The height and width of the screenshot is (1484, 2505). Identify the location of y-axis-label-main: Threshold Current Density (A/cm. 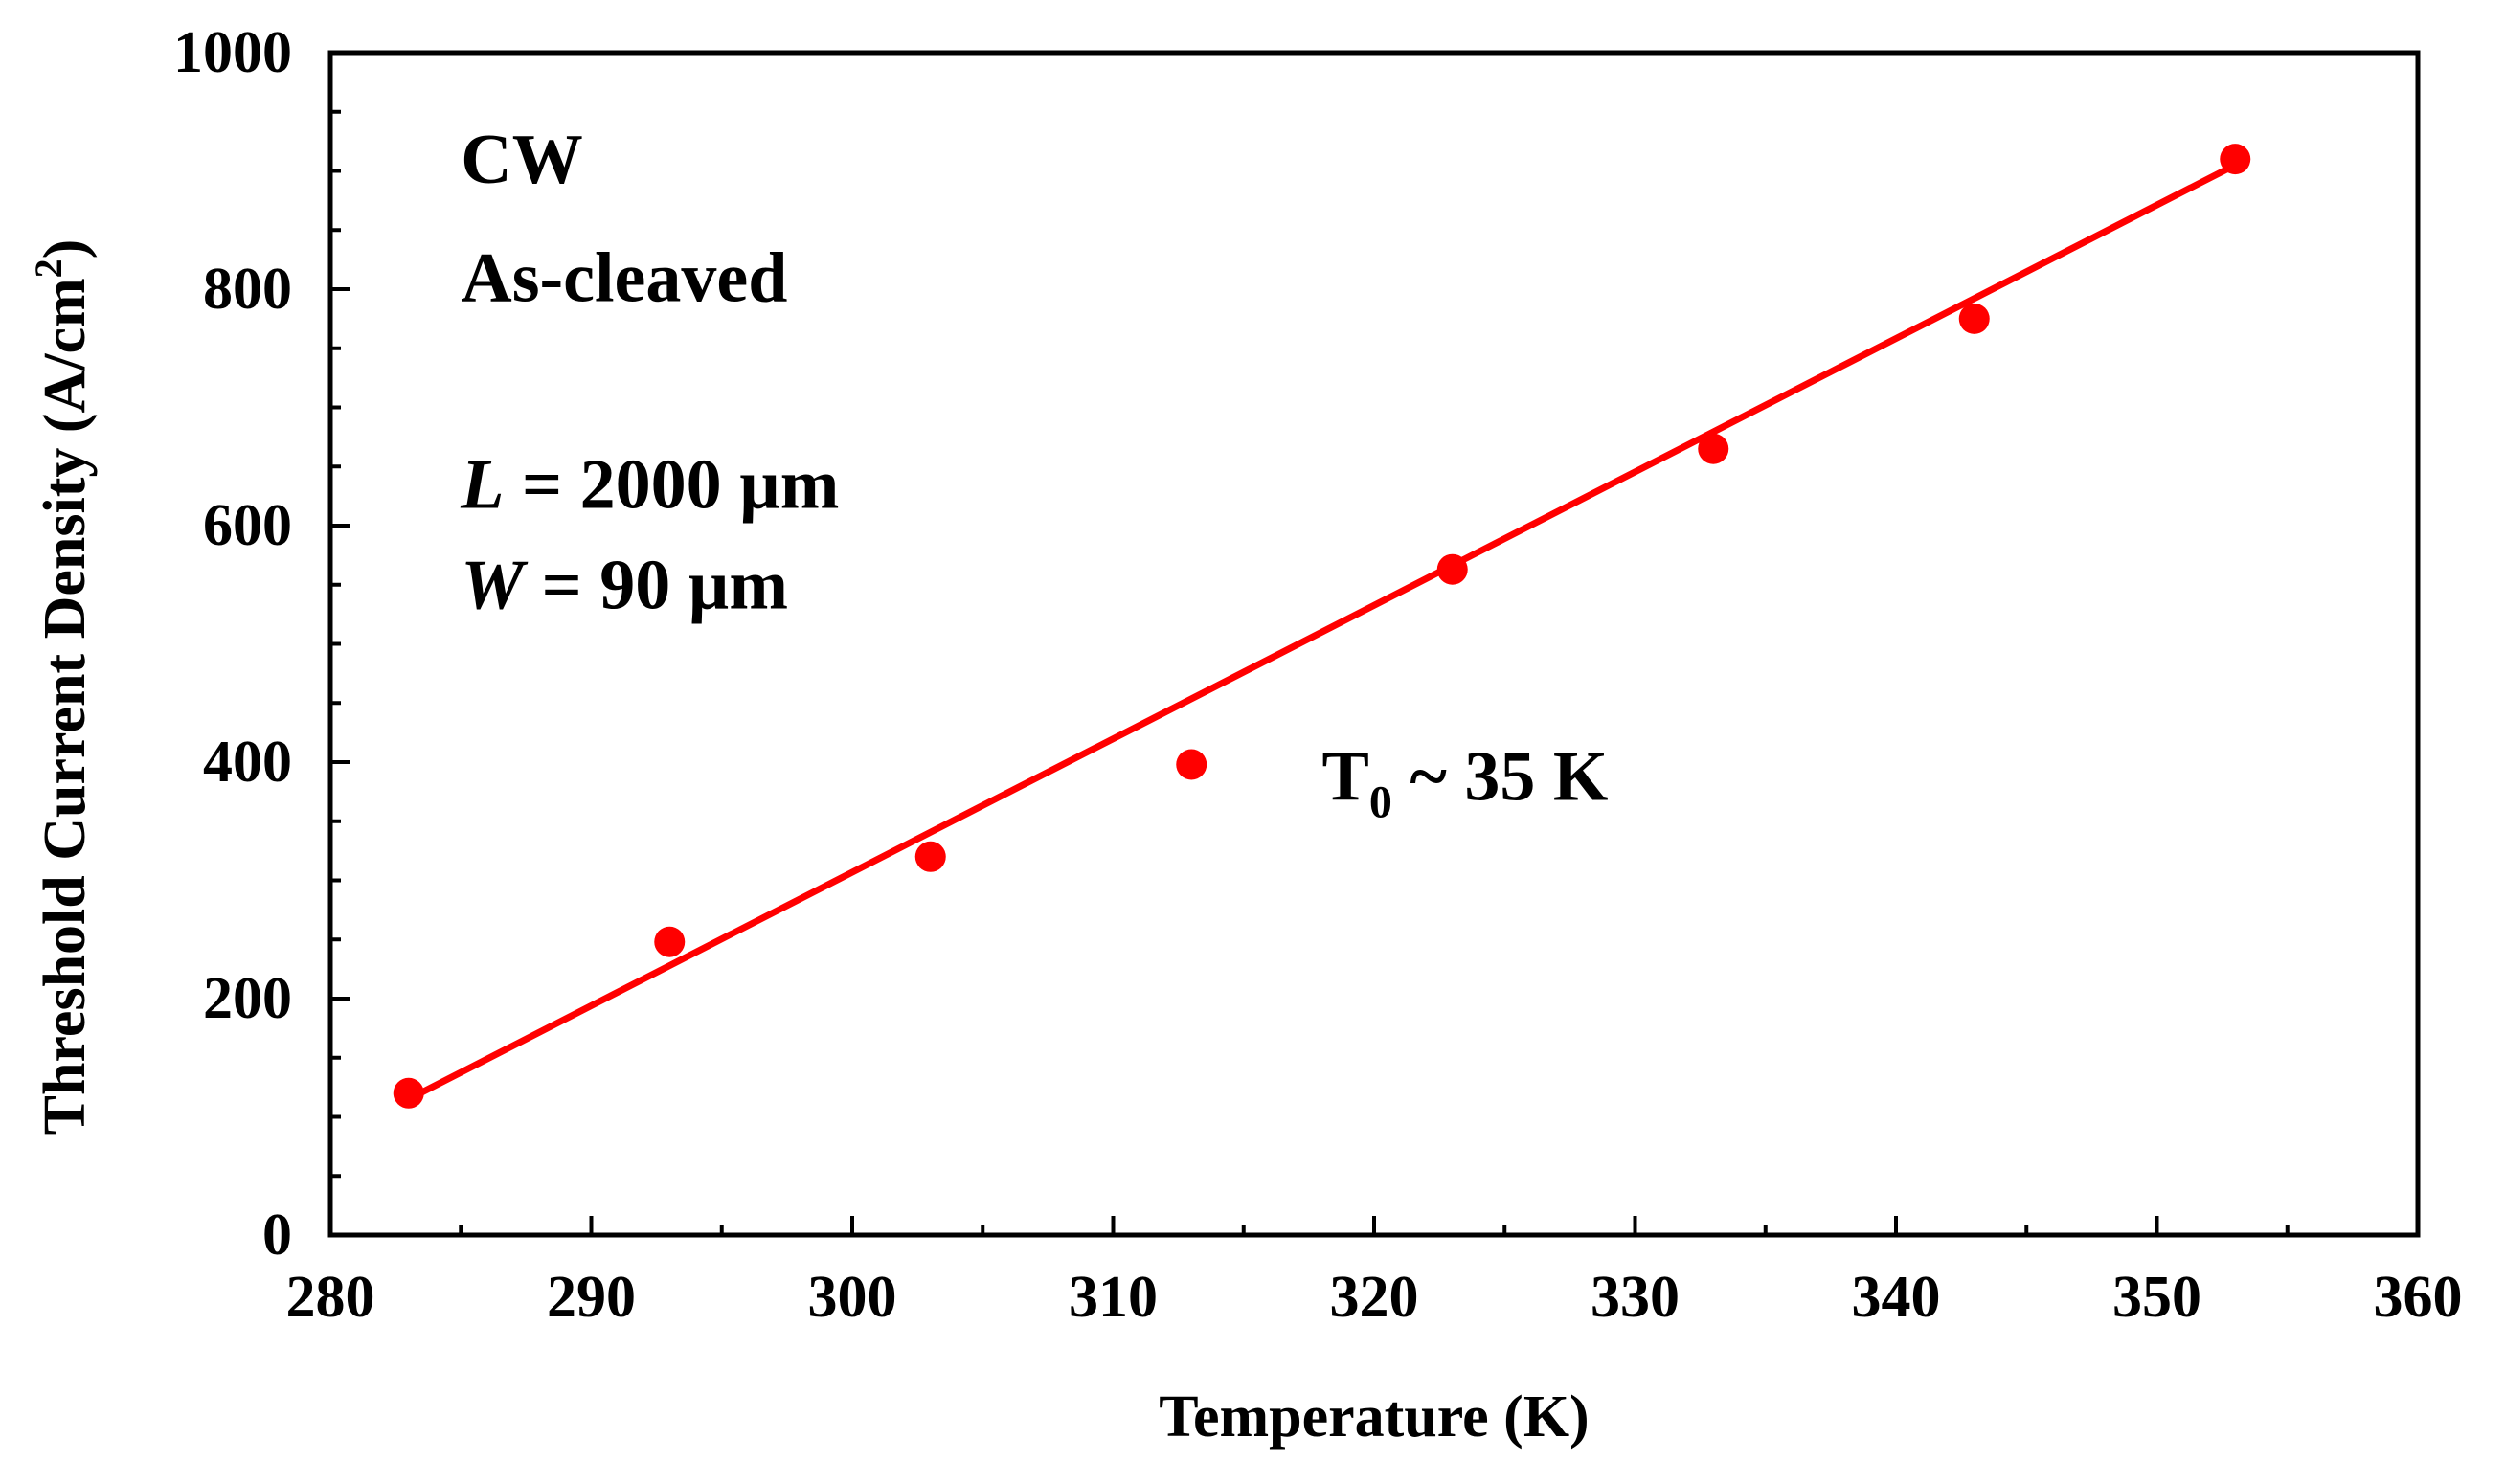
(65, 706).